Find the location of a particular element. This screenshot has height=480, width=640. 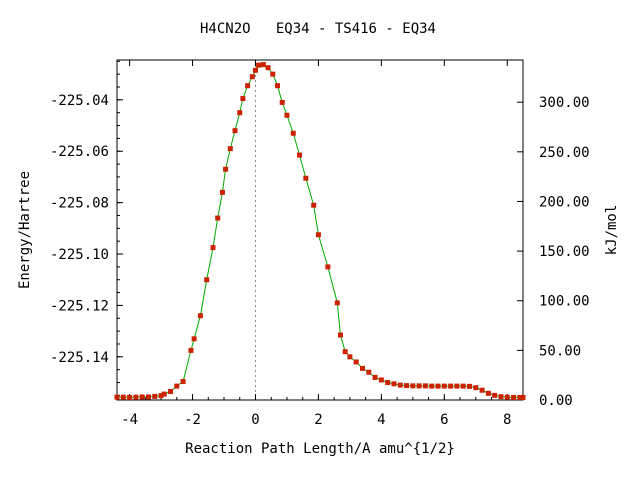

y2-tick-label: 150.00 is located at coordinates (564, 252).